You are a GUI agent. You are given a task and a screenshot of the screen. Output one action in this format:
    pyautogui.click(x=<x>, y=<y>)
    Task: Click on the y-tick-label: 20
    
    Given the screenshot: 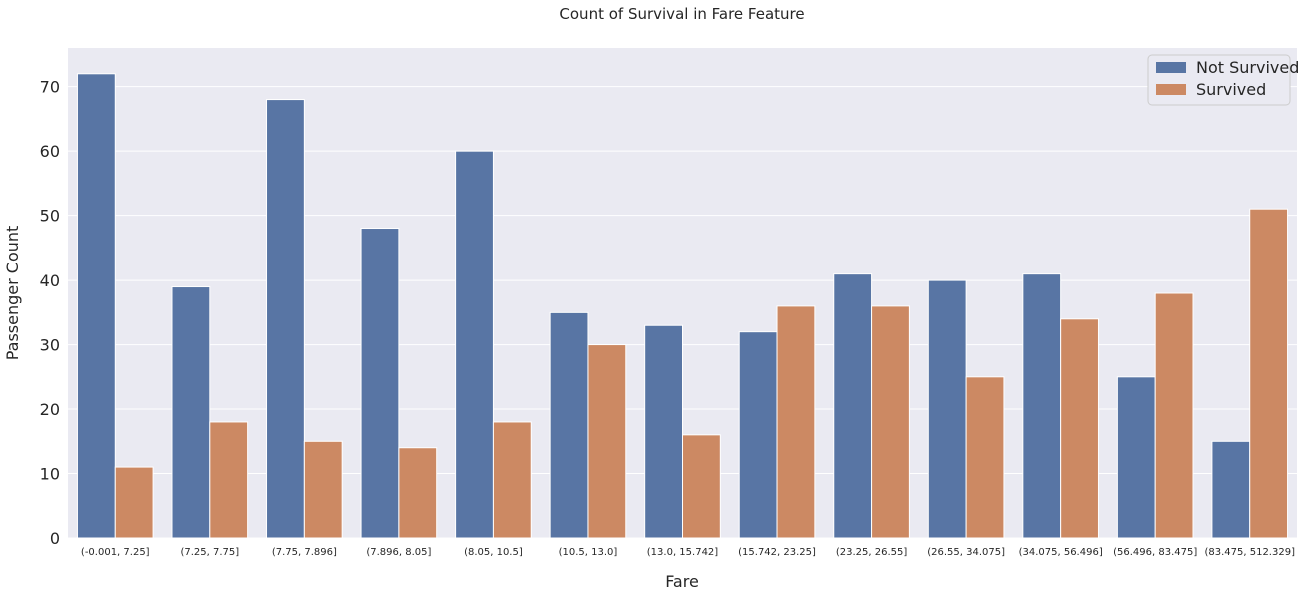 What is the action you would take?
    pyautogui.click(x=50, y=409)
    